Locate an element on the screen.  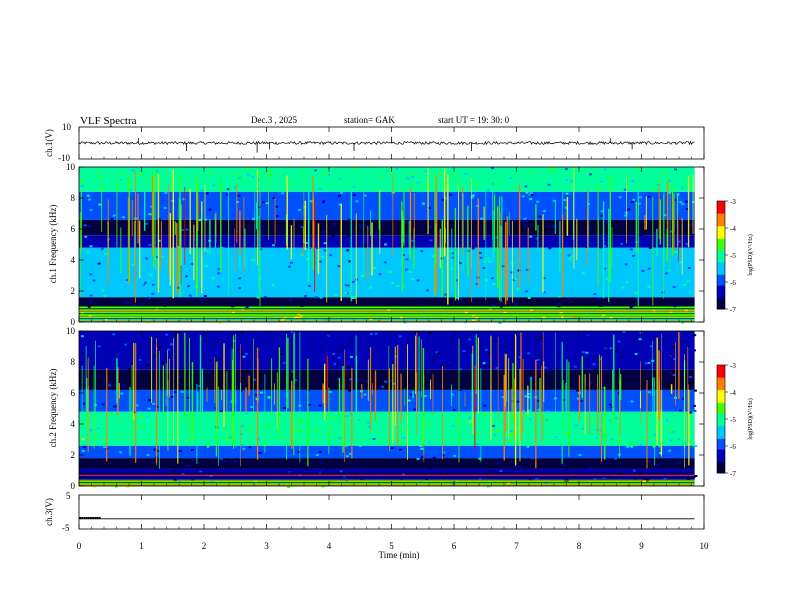
p3-colorbar-tick-label: -5 is located at coordinates (733, 420).